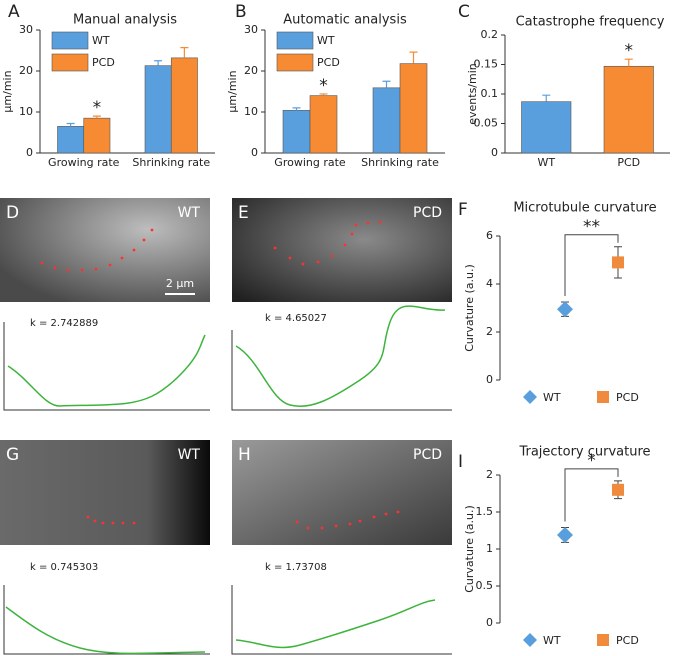  What do you see at coordinates (490, 93) in the screenshot?
I see `y-tick-label: 0.1` at bounding box center [490, 93].